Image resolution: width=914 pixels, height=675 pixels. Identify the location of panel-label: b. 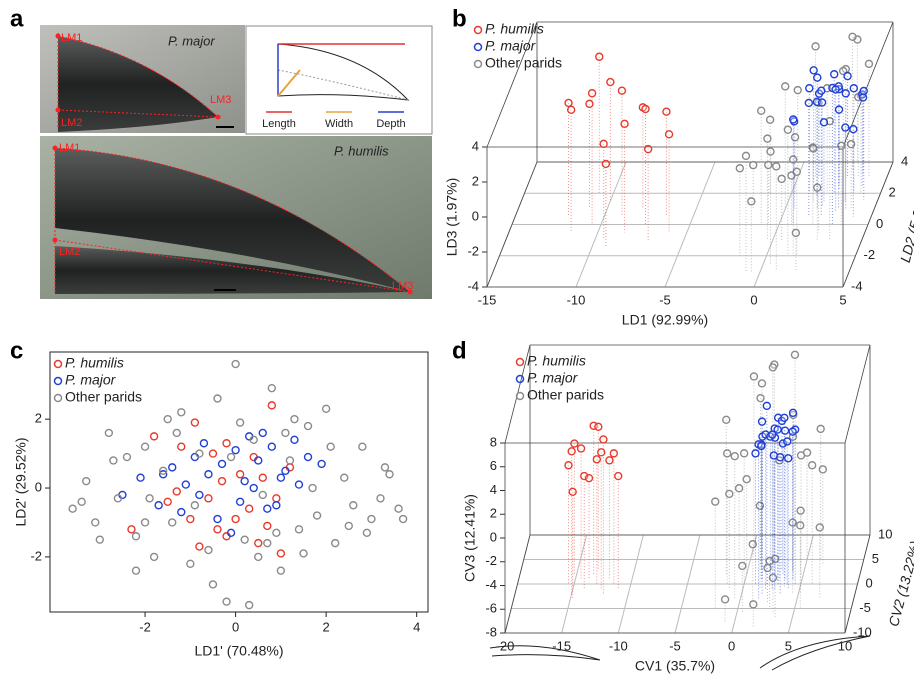
(459, 18).